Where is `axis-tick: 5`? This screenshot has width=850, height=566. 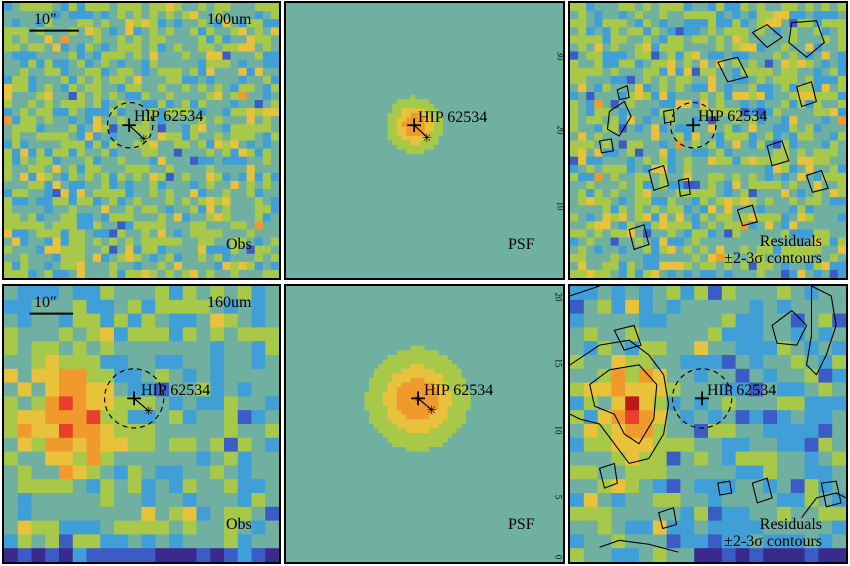
axis-tick: 5 is located at coordinates (558, 497).